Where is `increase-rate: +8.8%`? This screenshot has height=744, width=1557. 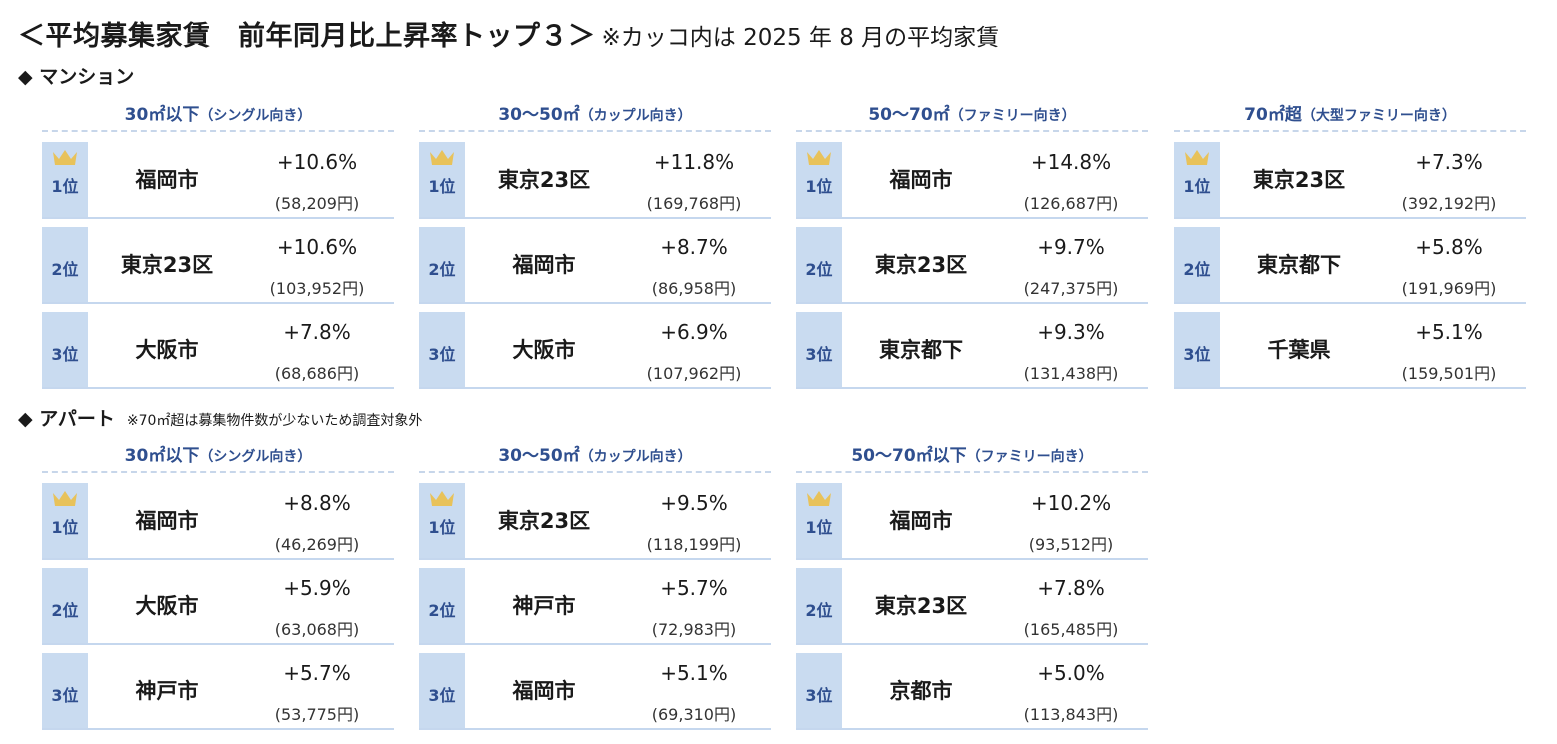 increase-rate: +8.8% is located at coordinates (317, 503).